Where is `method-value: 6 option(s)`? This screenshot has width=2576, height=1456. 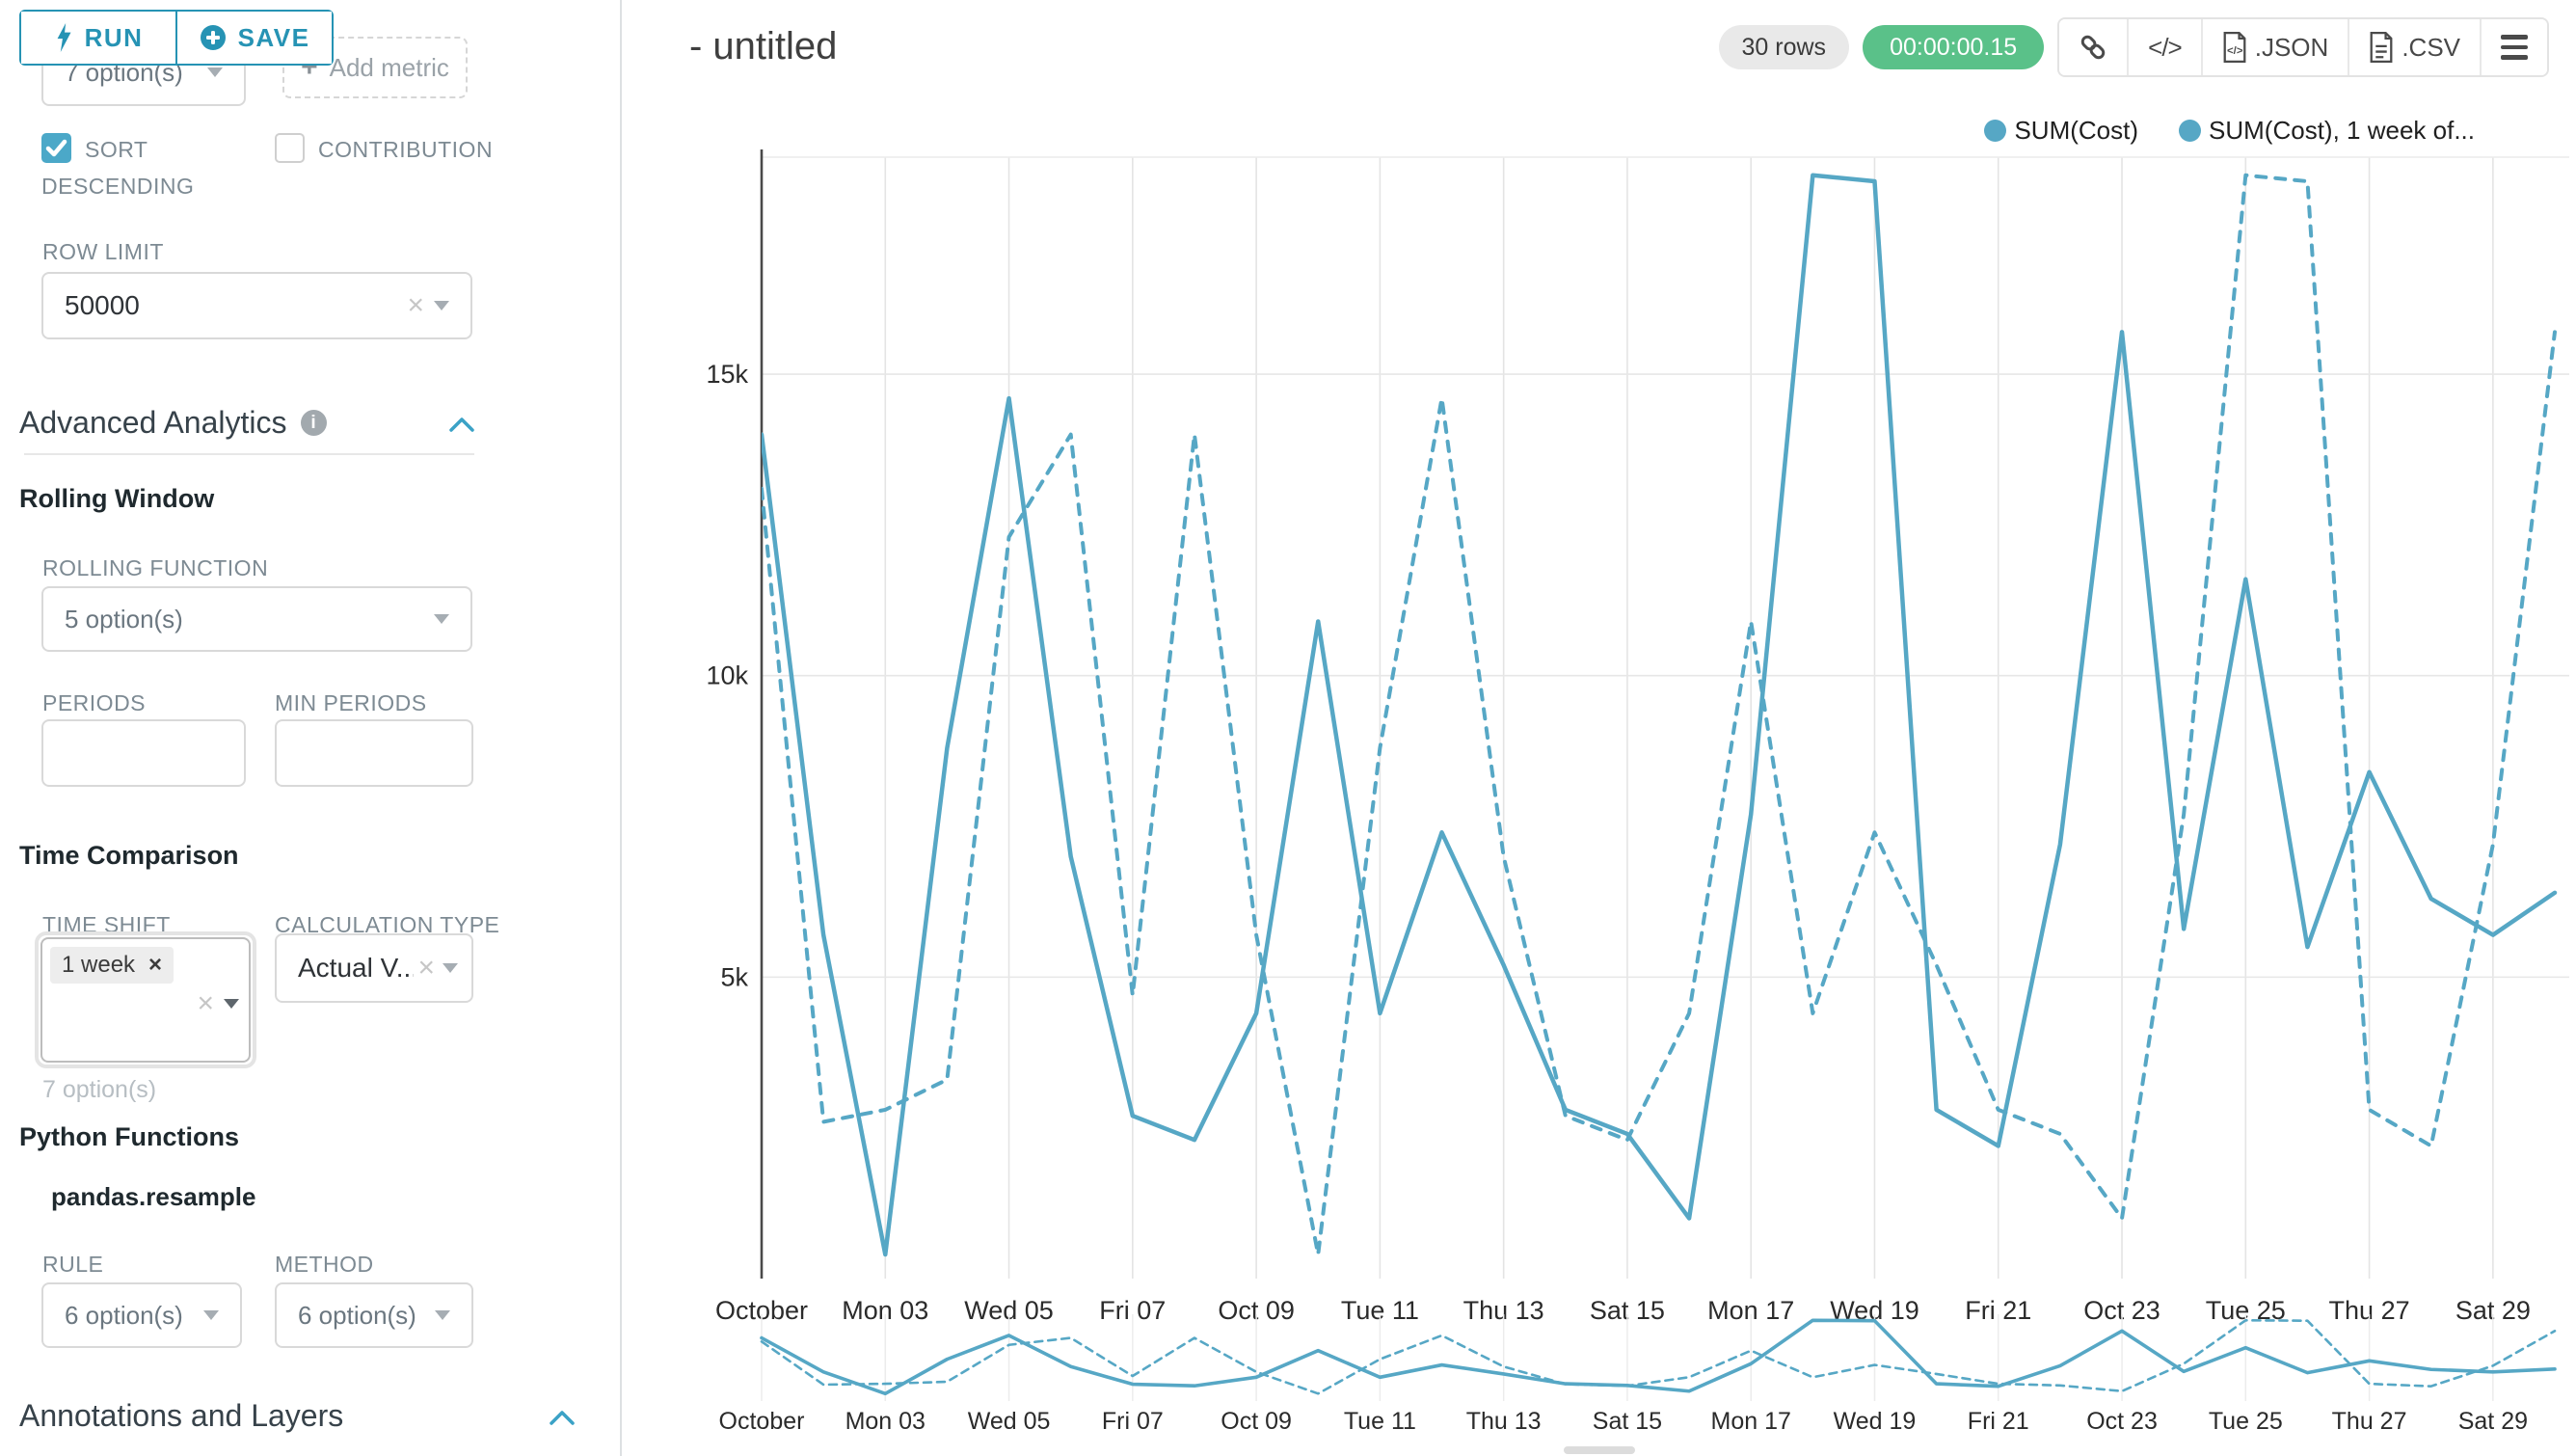 method-value: 6 option(s) is located at coordinates (357, 1315).